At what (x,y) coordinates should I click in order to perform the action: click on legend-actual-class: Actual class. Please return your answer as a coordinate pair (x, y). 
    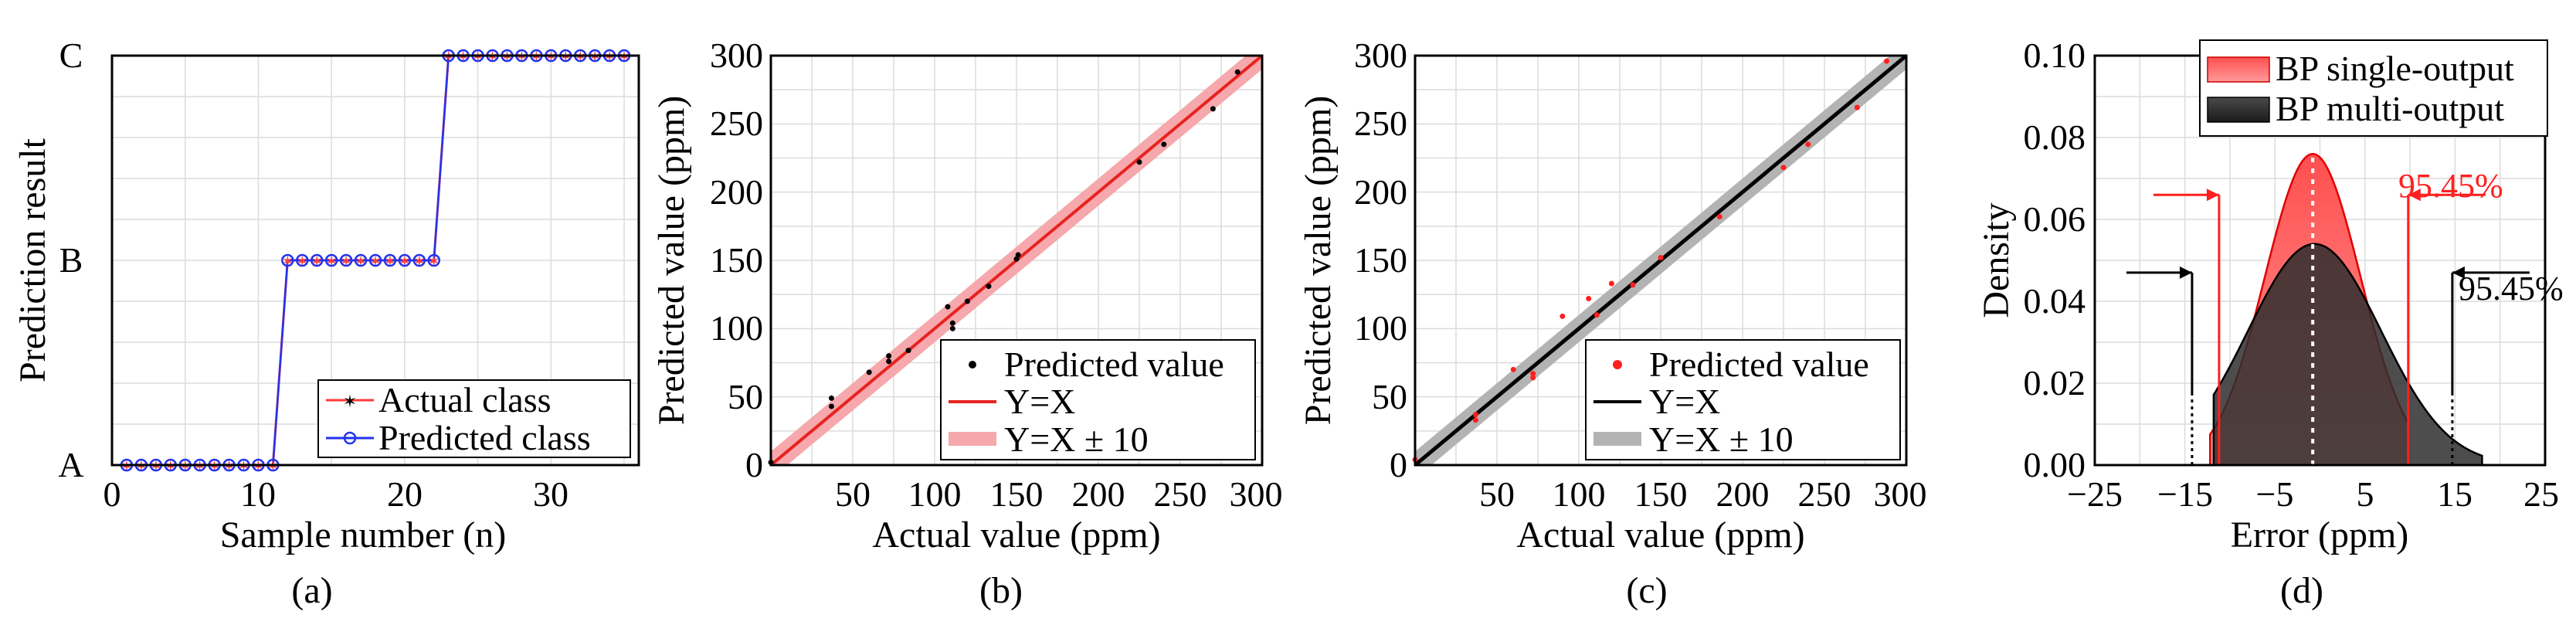
    Looking at the image, I should click on (465, 399).